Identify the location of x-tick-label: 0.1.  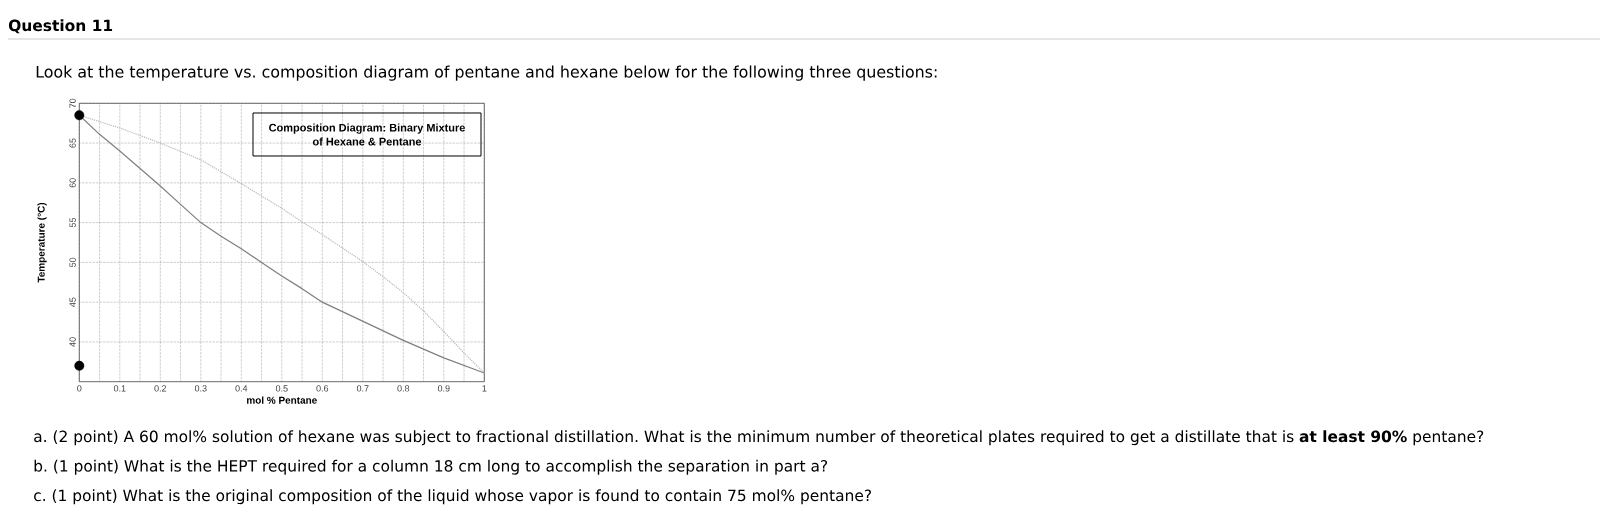
(119, 388).